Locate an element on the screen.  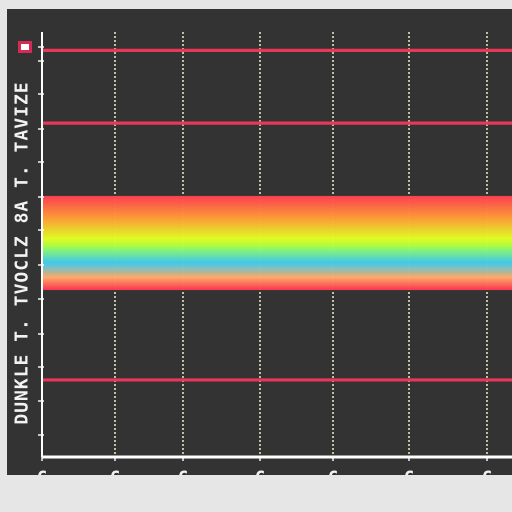
corner-marker is located at coordinates (25, 47).